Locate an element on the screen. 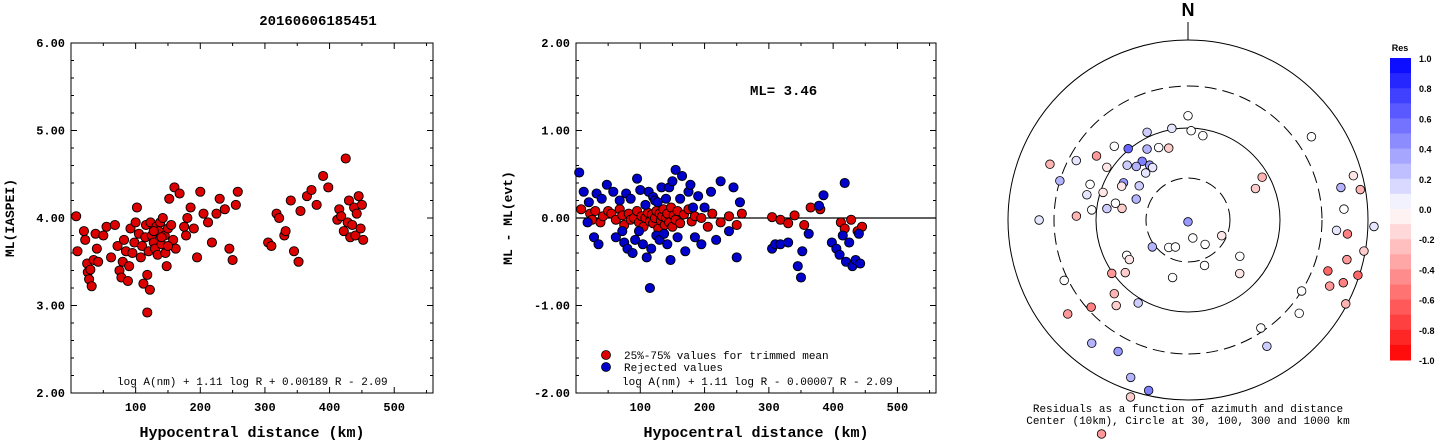 This screenshot has height=441, width=1437. y-tick-label: 0.00 is located at coordinates (555, 219).